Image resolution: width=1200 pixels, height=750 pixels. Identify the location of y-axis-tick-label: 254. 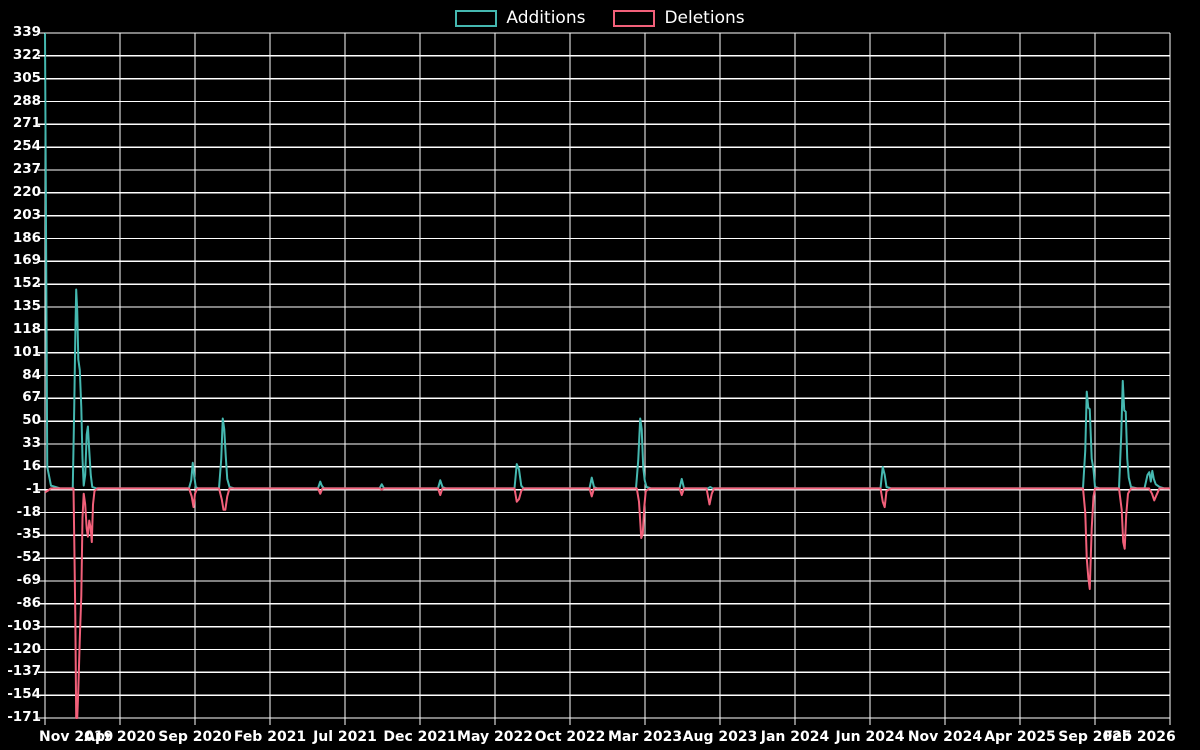
(26, 146).